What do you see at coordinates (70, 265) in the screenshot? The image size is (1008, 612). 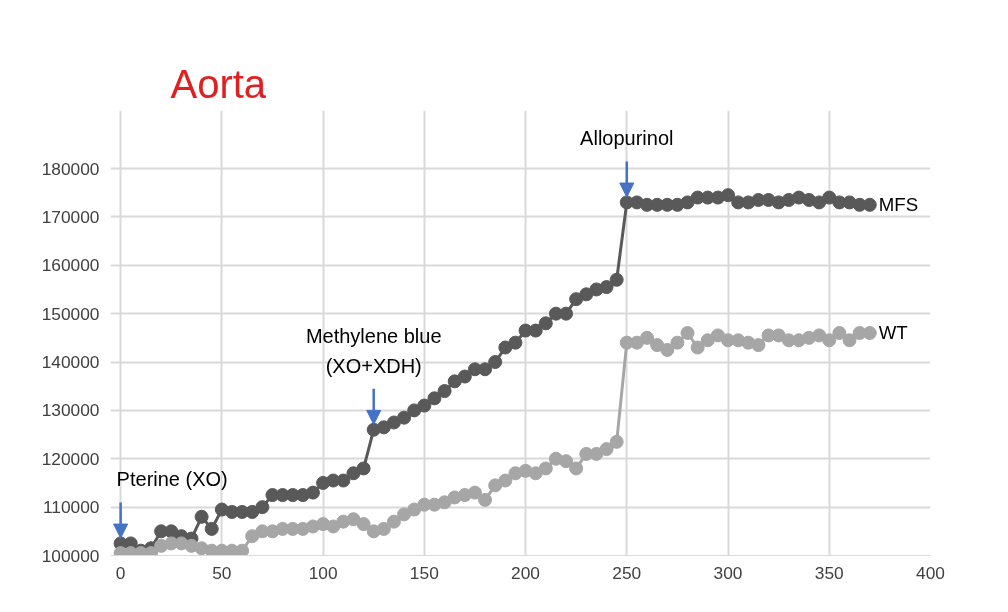 I see `y-tick-label: 160000` at bounding box center [70, 265].